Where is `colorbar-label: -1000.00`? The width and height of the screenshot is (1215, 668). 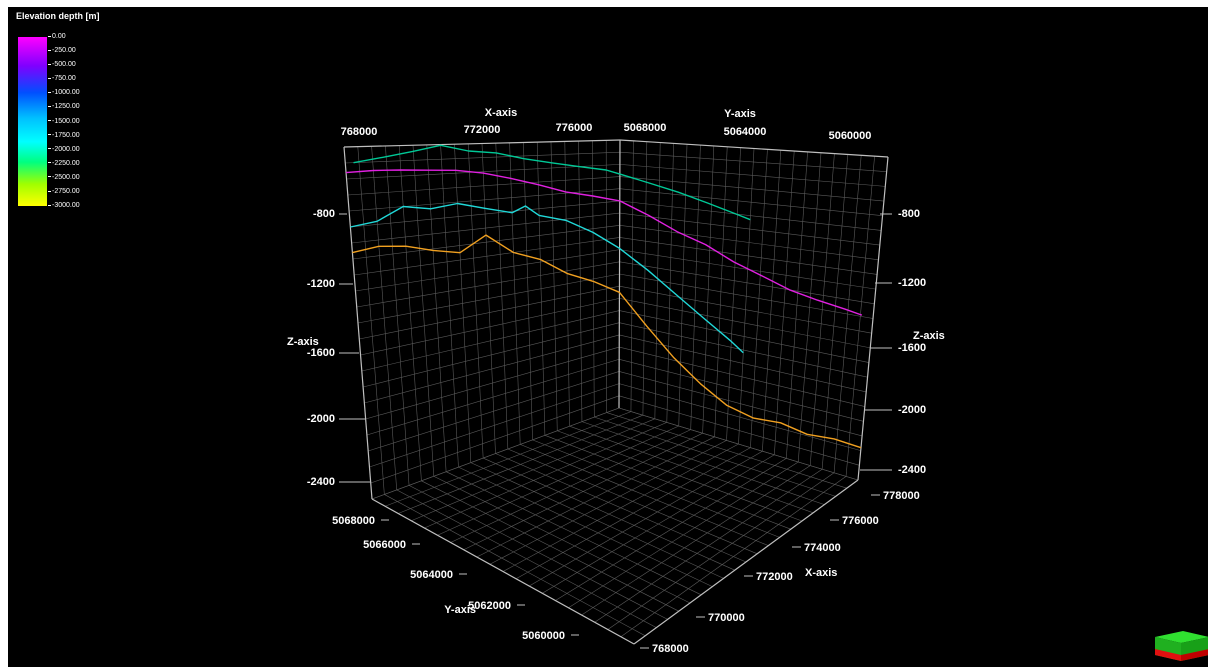
colorbar-label: -1000.00 is located at coordinates (64, 93).